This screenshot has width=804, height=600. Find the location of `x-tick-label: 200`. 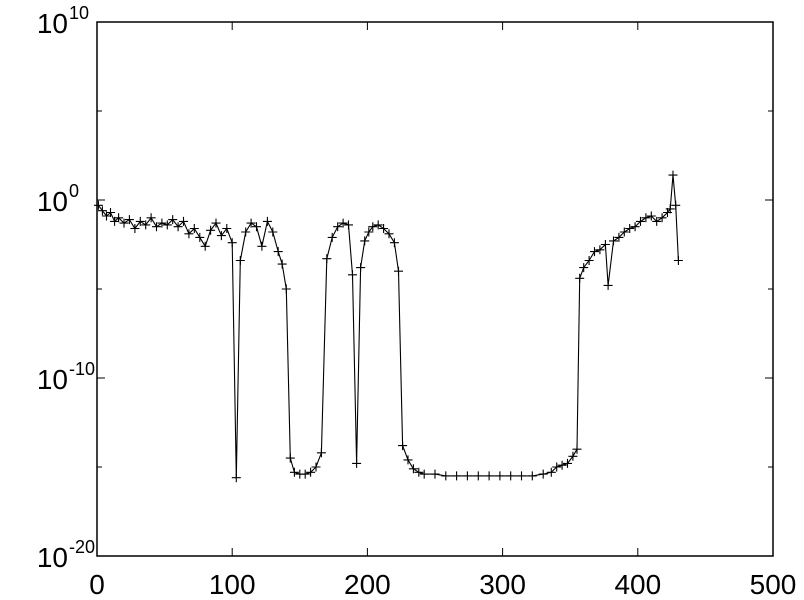

x-tick-label: 200 is located at coordinates (367, 584).